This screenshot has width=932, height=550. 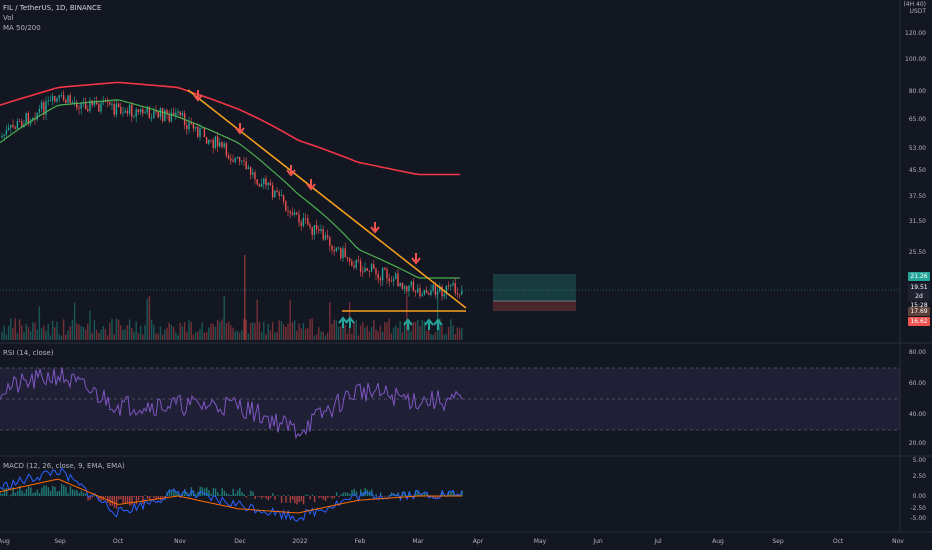 I want to click on red-down-arrow, so click(x=416, y=259).